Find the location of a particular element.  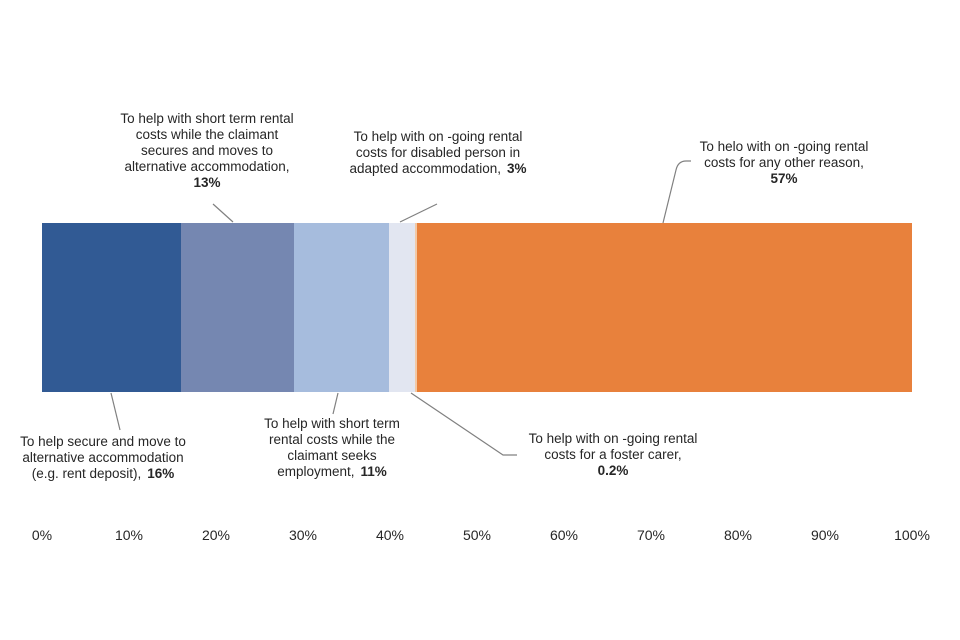

label-value: 11% is located at coordinates (373, 471).